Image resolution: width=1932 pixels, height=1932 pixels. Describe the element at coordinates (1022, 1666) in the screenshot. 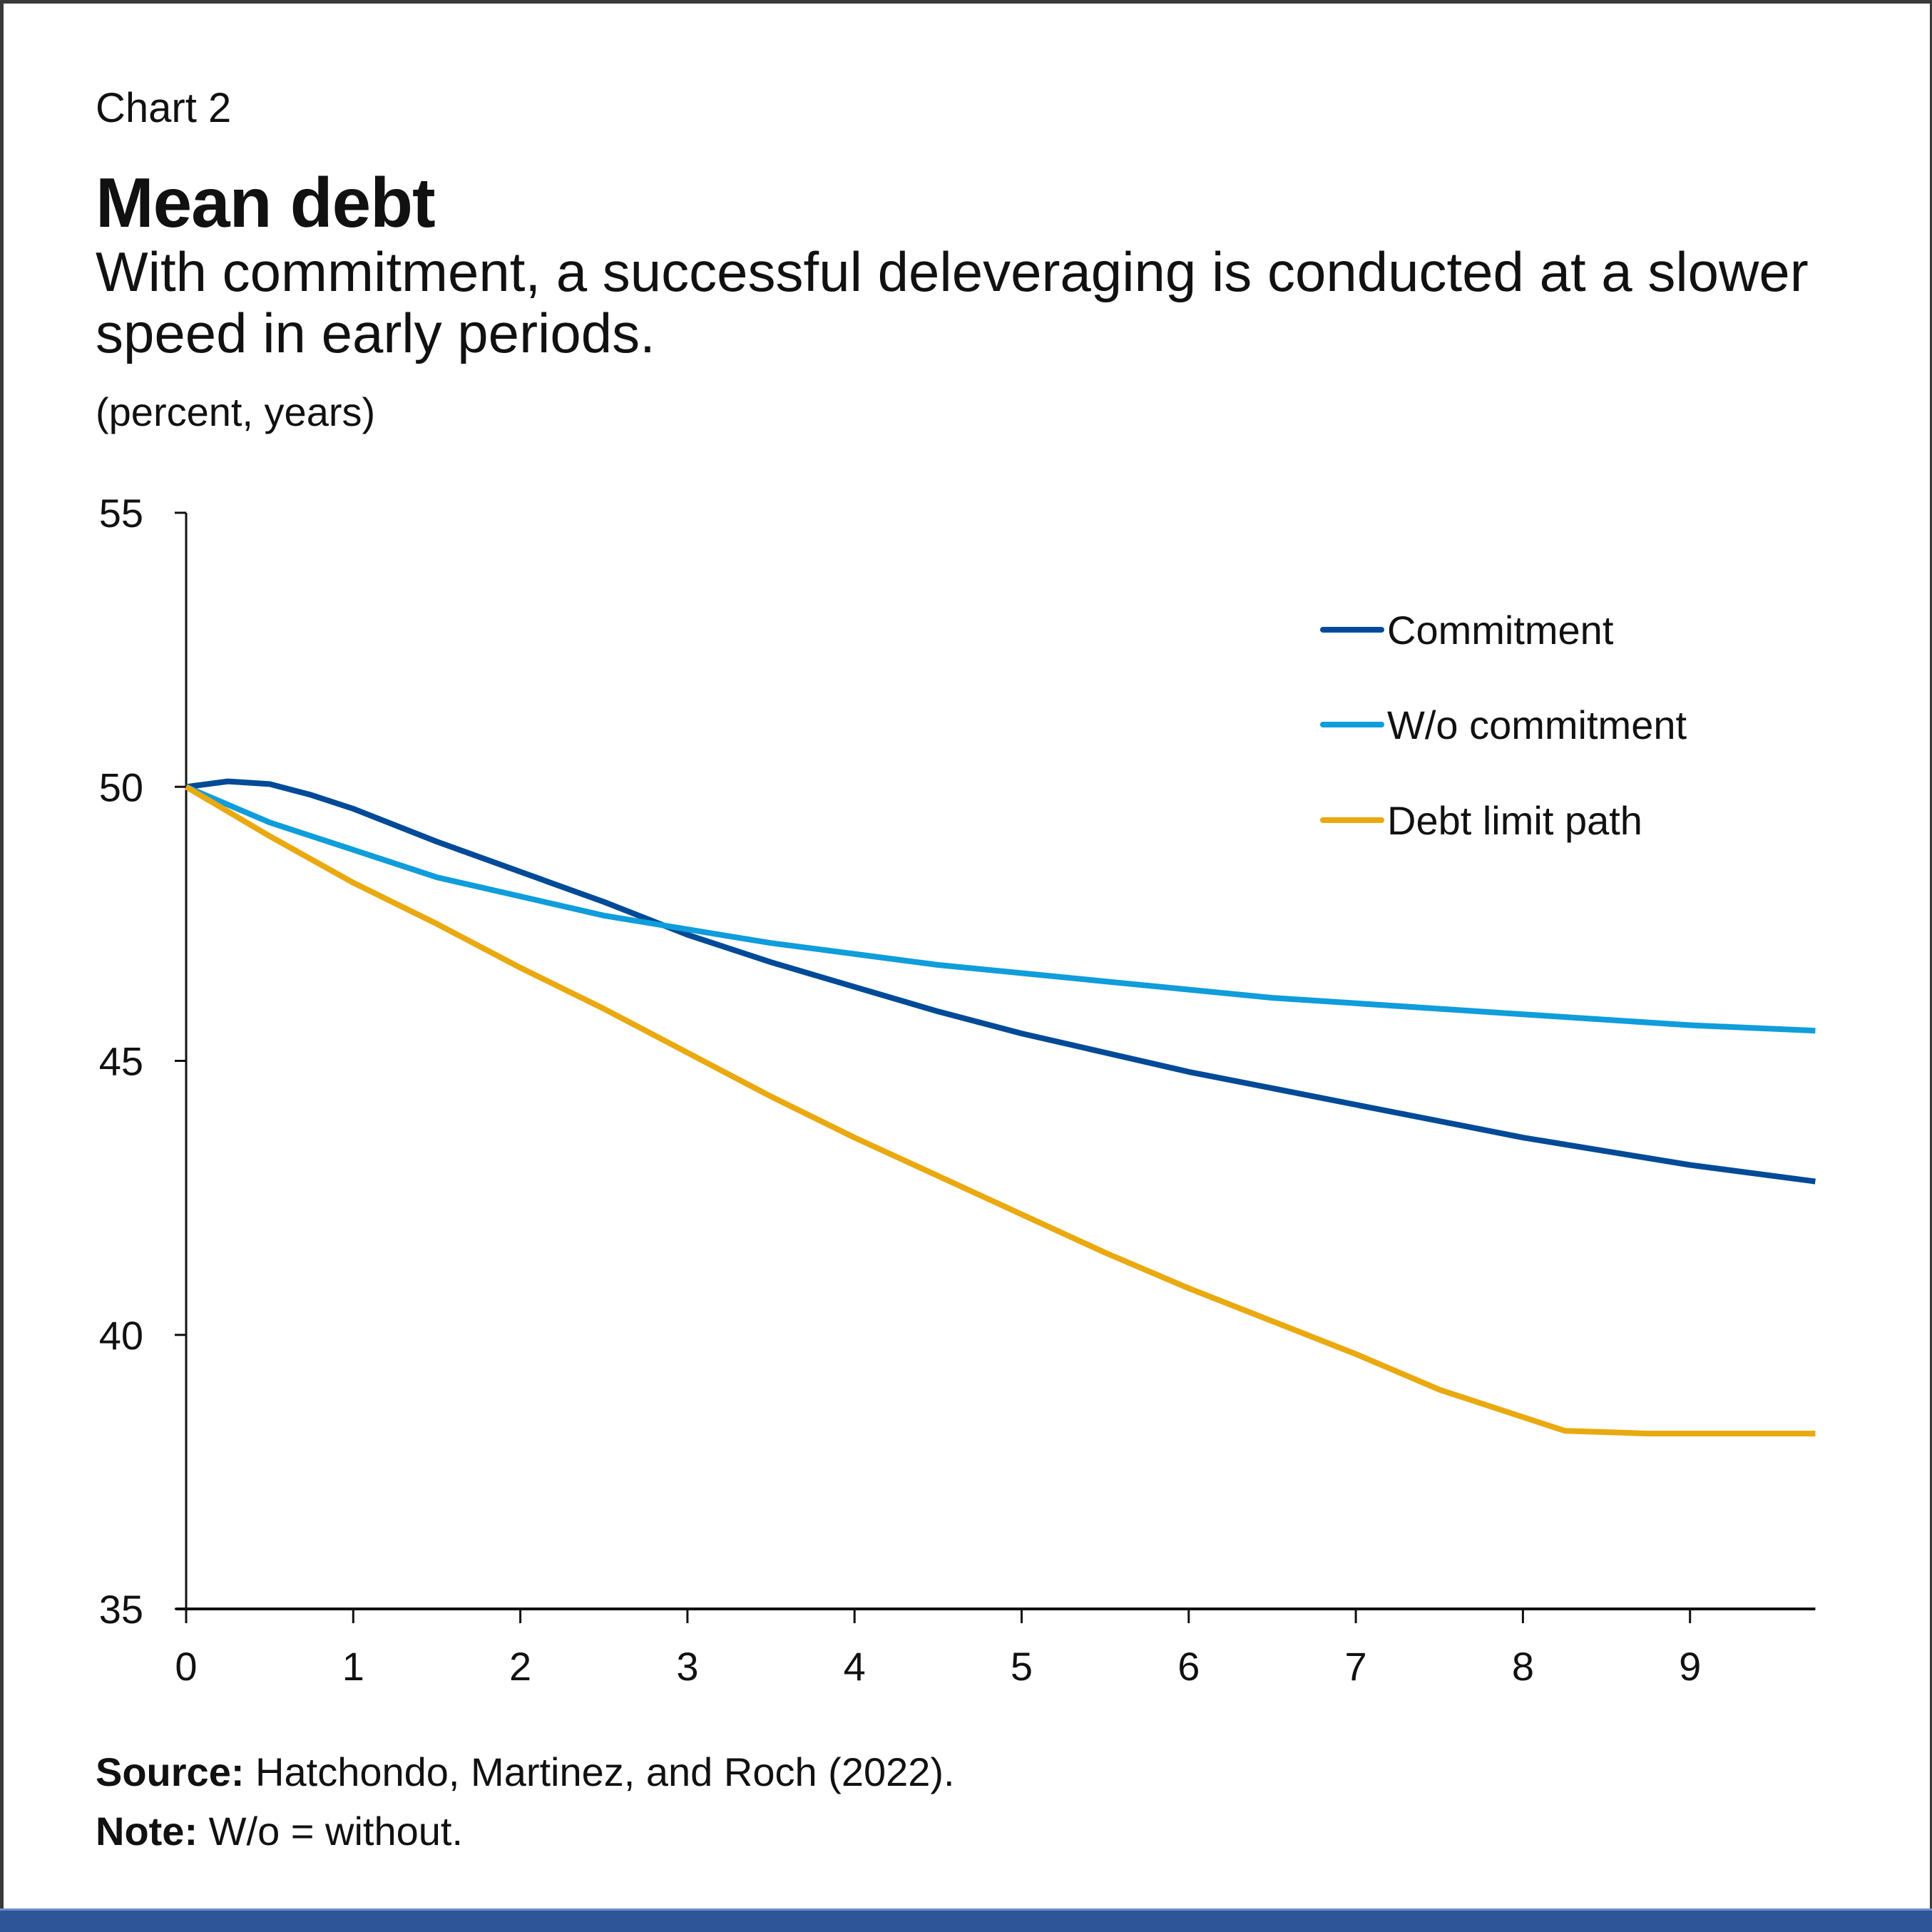

I see `x-tick-label: 5` at that location.